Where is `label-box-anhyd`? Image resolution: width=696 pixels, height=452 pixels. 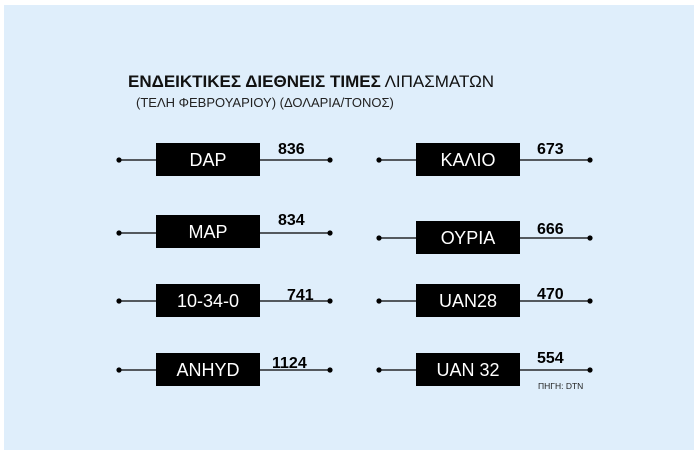
label-box-anhyd is located at coordinates (208, 369).